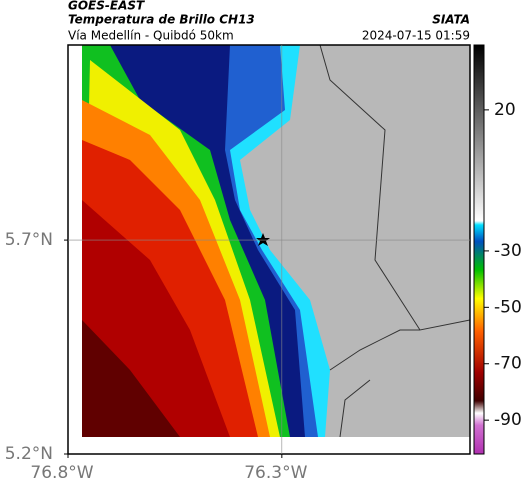 This screenshot has width=526, height=491. Describe the element at coordinates (106, 6) in the screenshot. I see `title: GOES-EAST` at that location.